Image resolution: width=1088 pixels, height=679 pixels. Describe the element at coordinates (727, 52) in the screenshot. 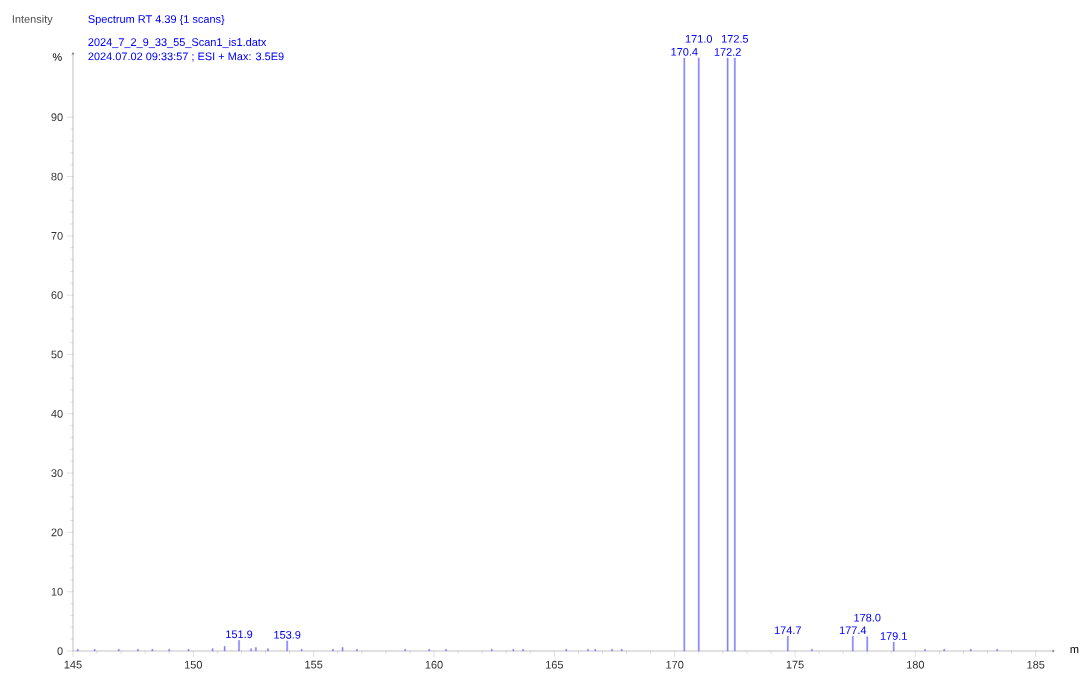

I see `annotation: 172.2` at that location.